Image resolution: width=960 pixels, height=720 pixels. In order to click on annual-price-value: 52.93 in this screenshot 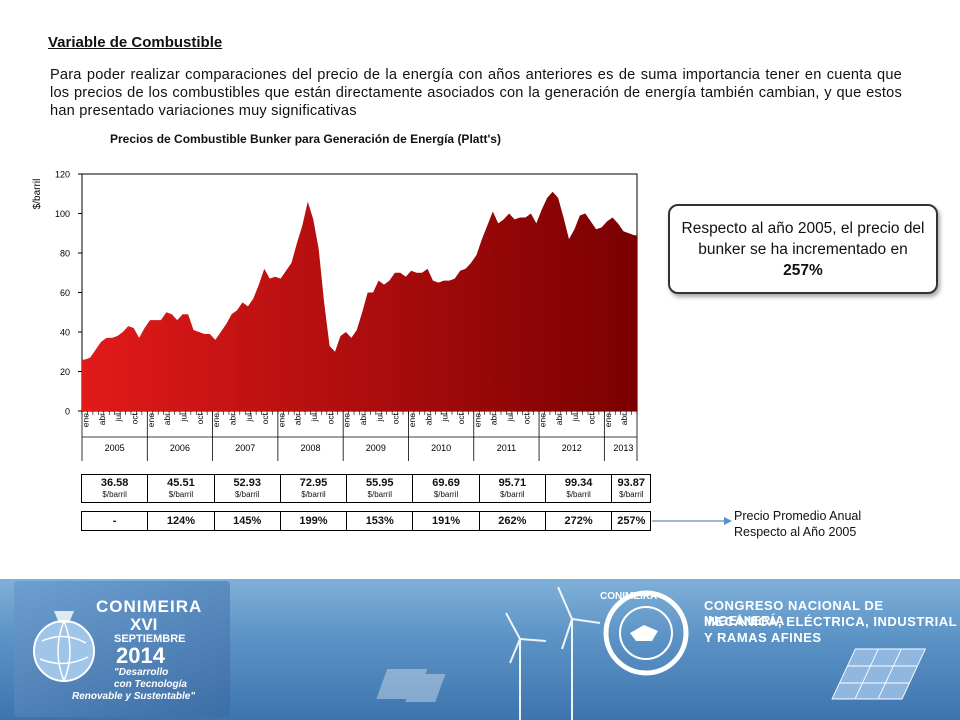, I will do `click(247, 483)`.